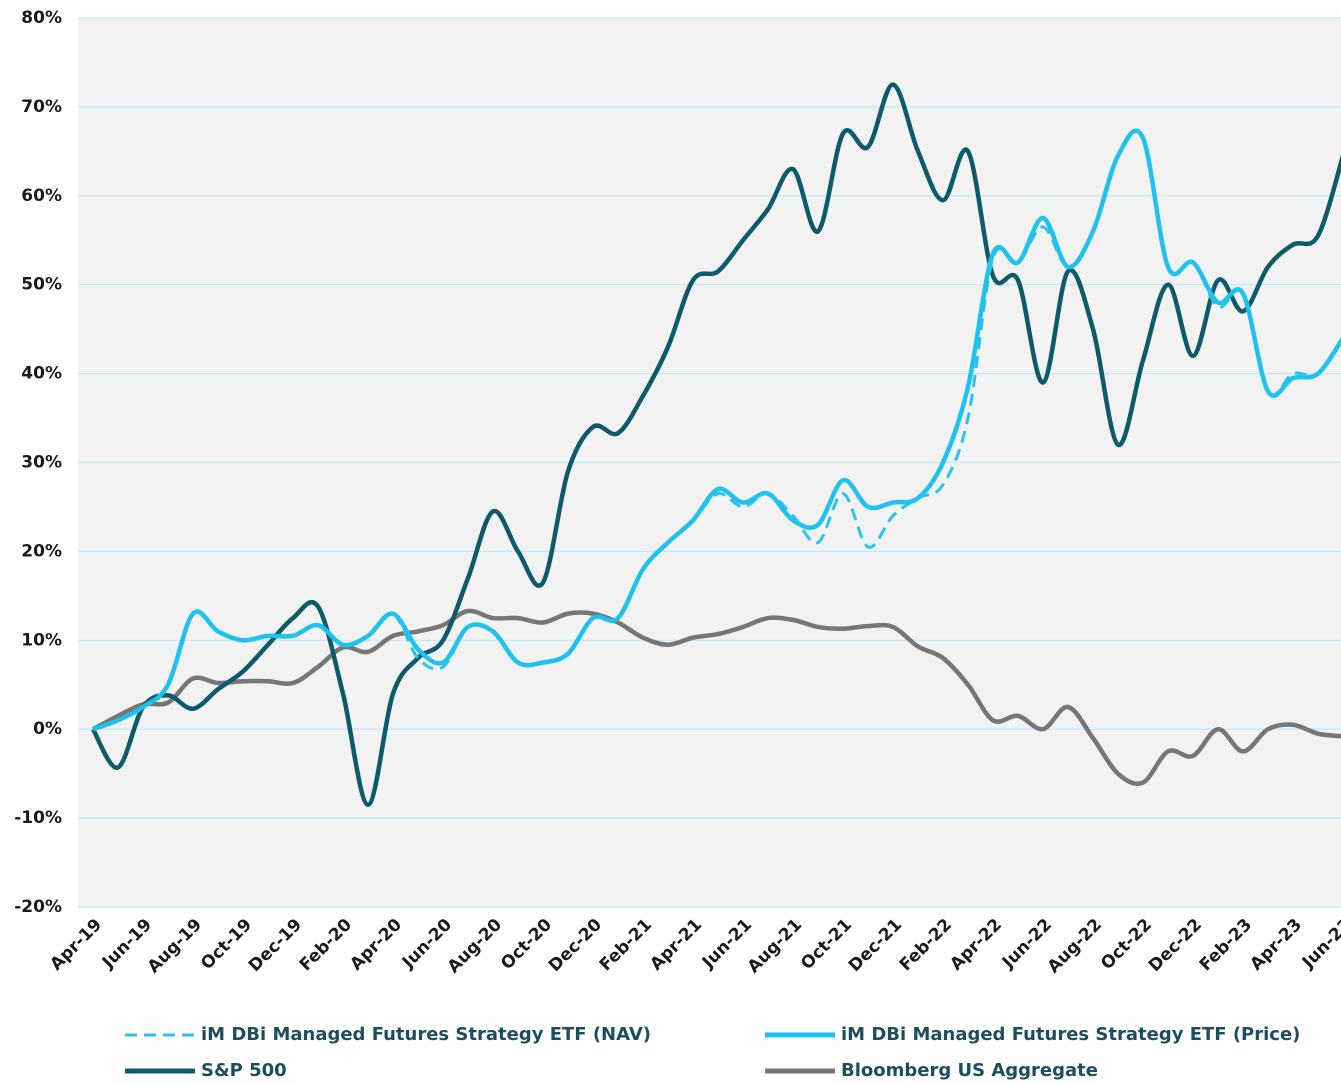 The height and width of the screenshot is (1084, 1341). What do you see at coordinates (1276, 945) in the screenshot?
I see `x-tick-label: Apr-23` at bounding box center [1276, 945].